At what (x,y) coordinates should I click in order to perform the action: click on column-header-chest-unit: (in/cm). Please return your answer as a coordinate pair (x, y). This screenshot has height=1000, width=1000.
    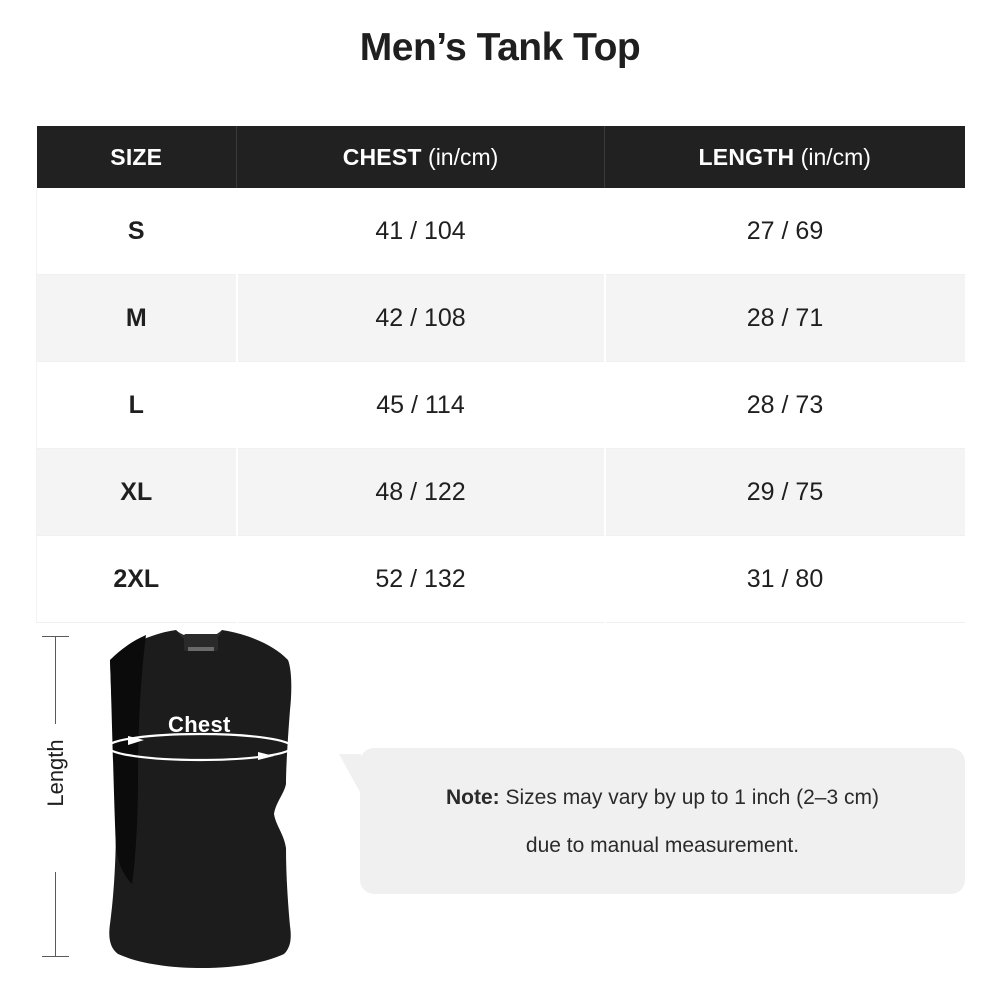
    Looking at the image, I should click on (460, 156).